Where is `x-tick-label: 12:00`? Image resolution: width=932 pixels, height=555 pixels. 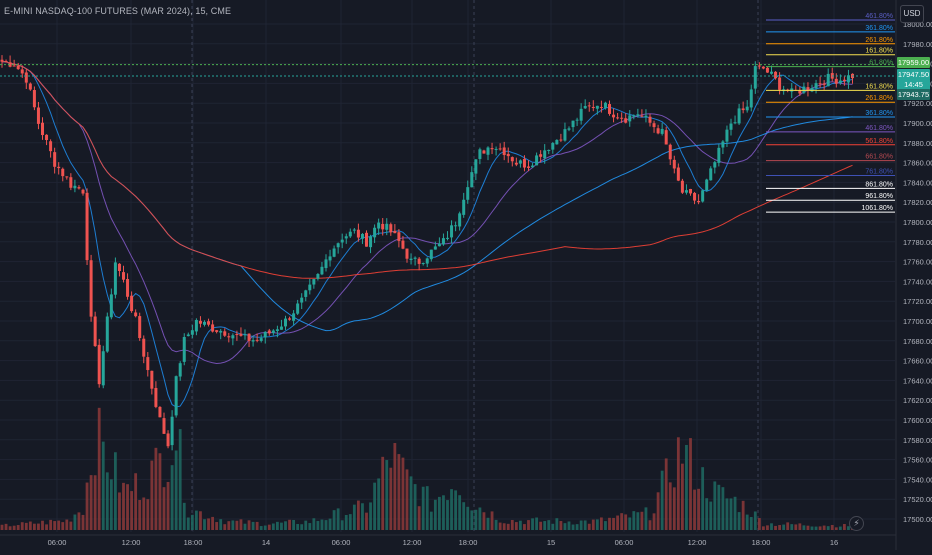 x-tick-label: 12:00 is located at coordinates (412, 542).